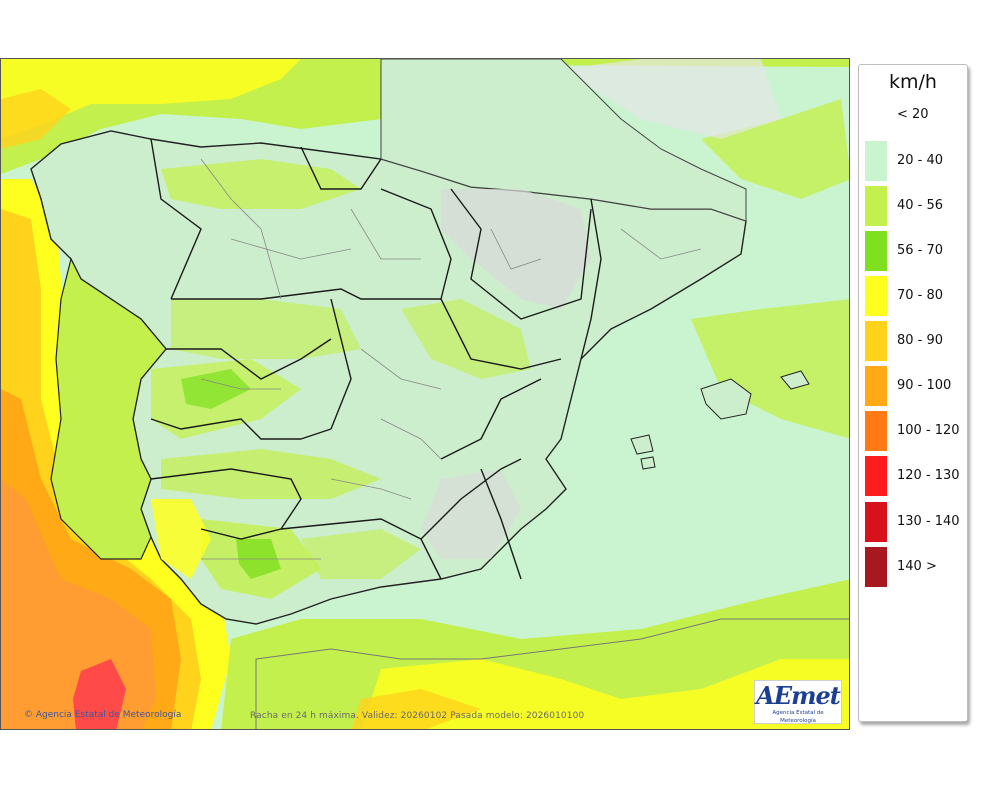 This screenshot has height=790, width=1000. I want to click on legend-label: 90 - 100, so click(924, 385).